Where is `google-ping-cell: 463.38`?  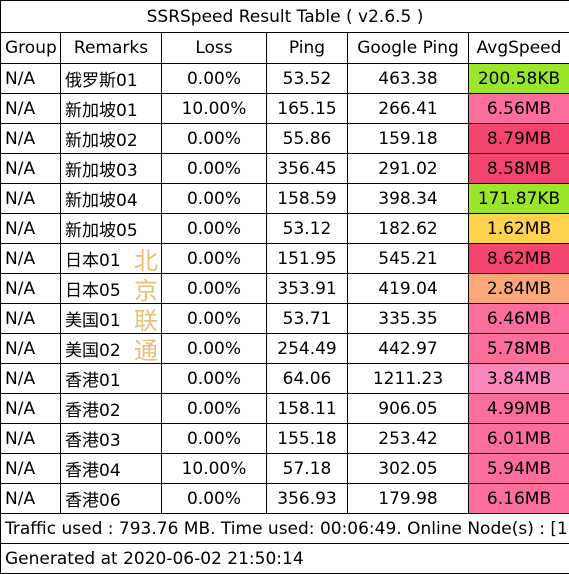
google-ping-cell: 463.38 is located at coordinates (408, 79).